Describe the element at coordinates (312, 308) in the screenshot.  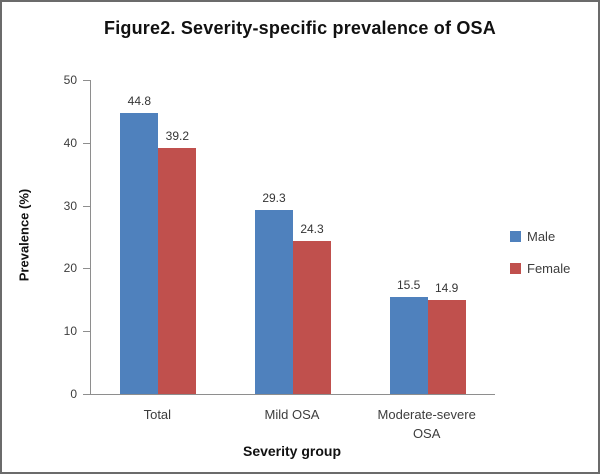
I see `bar-female: 24.3` at that location.